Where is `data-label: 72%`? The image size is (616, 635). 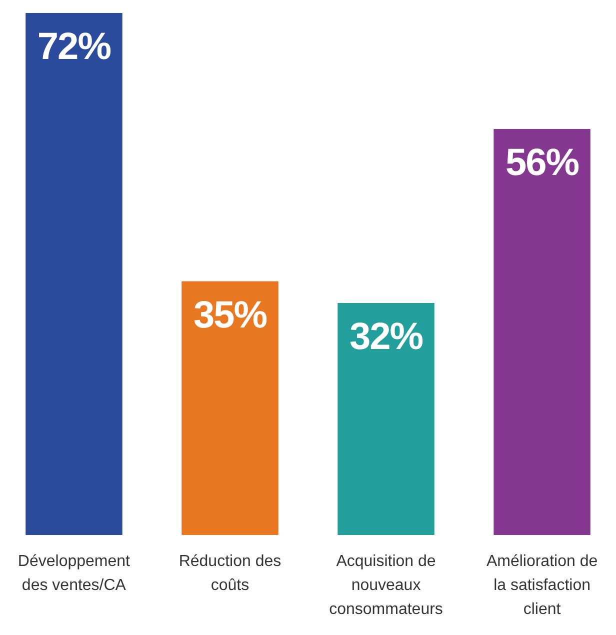 data-label: 72% is located at coordinates (74, 47).